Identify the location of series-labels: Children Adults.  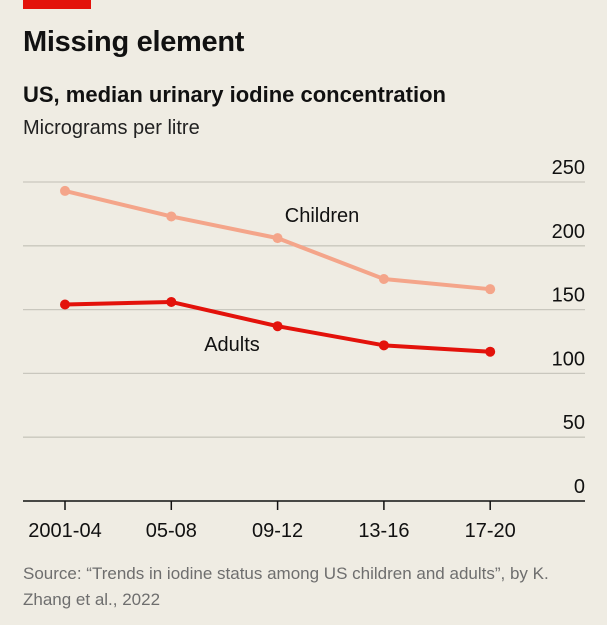
(281, 280).